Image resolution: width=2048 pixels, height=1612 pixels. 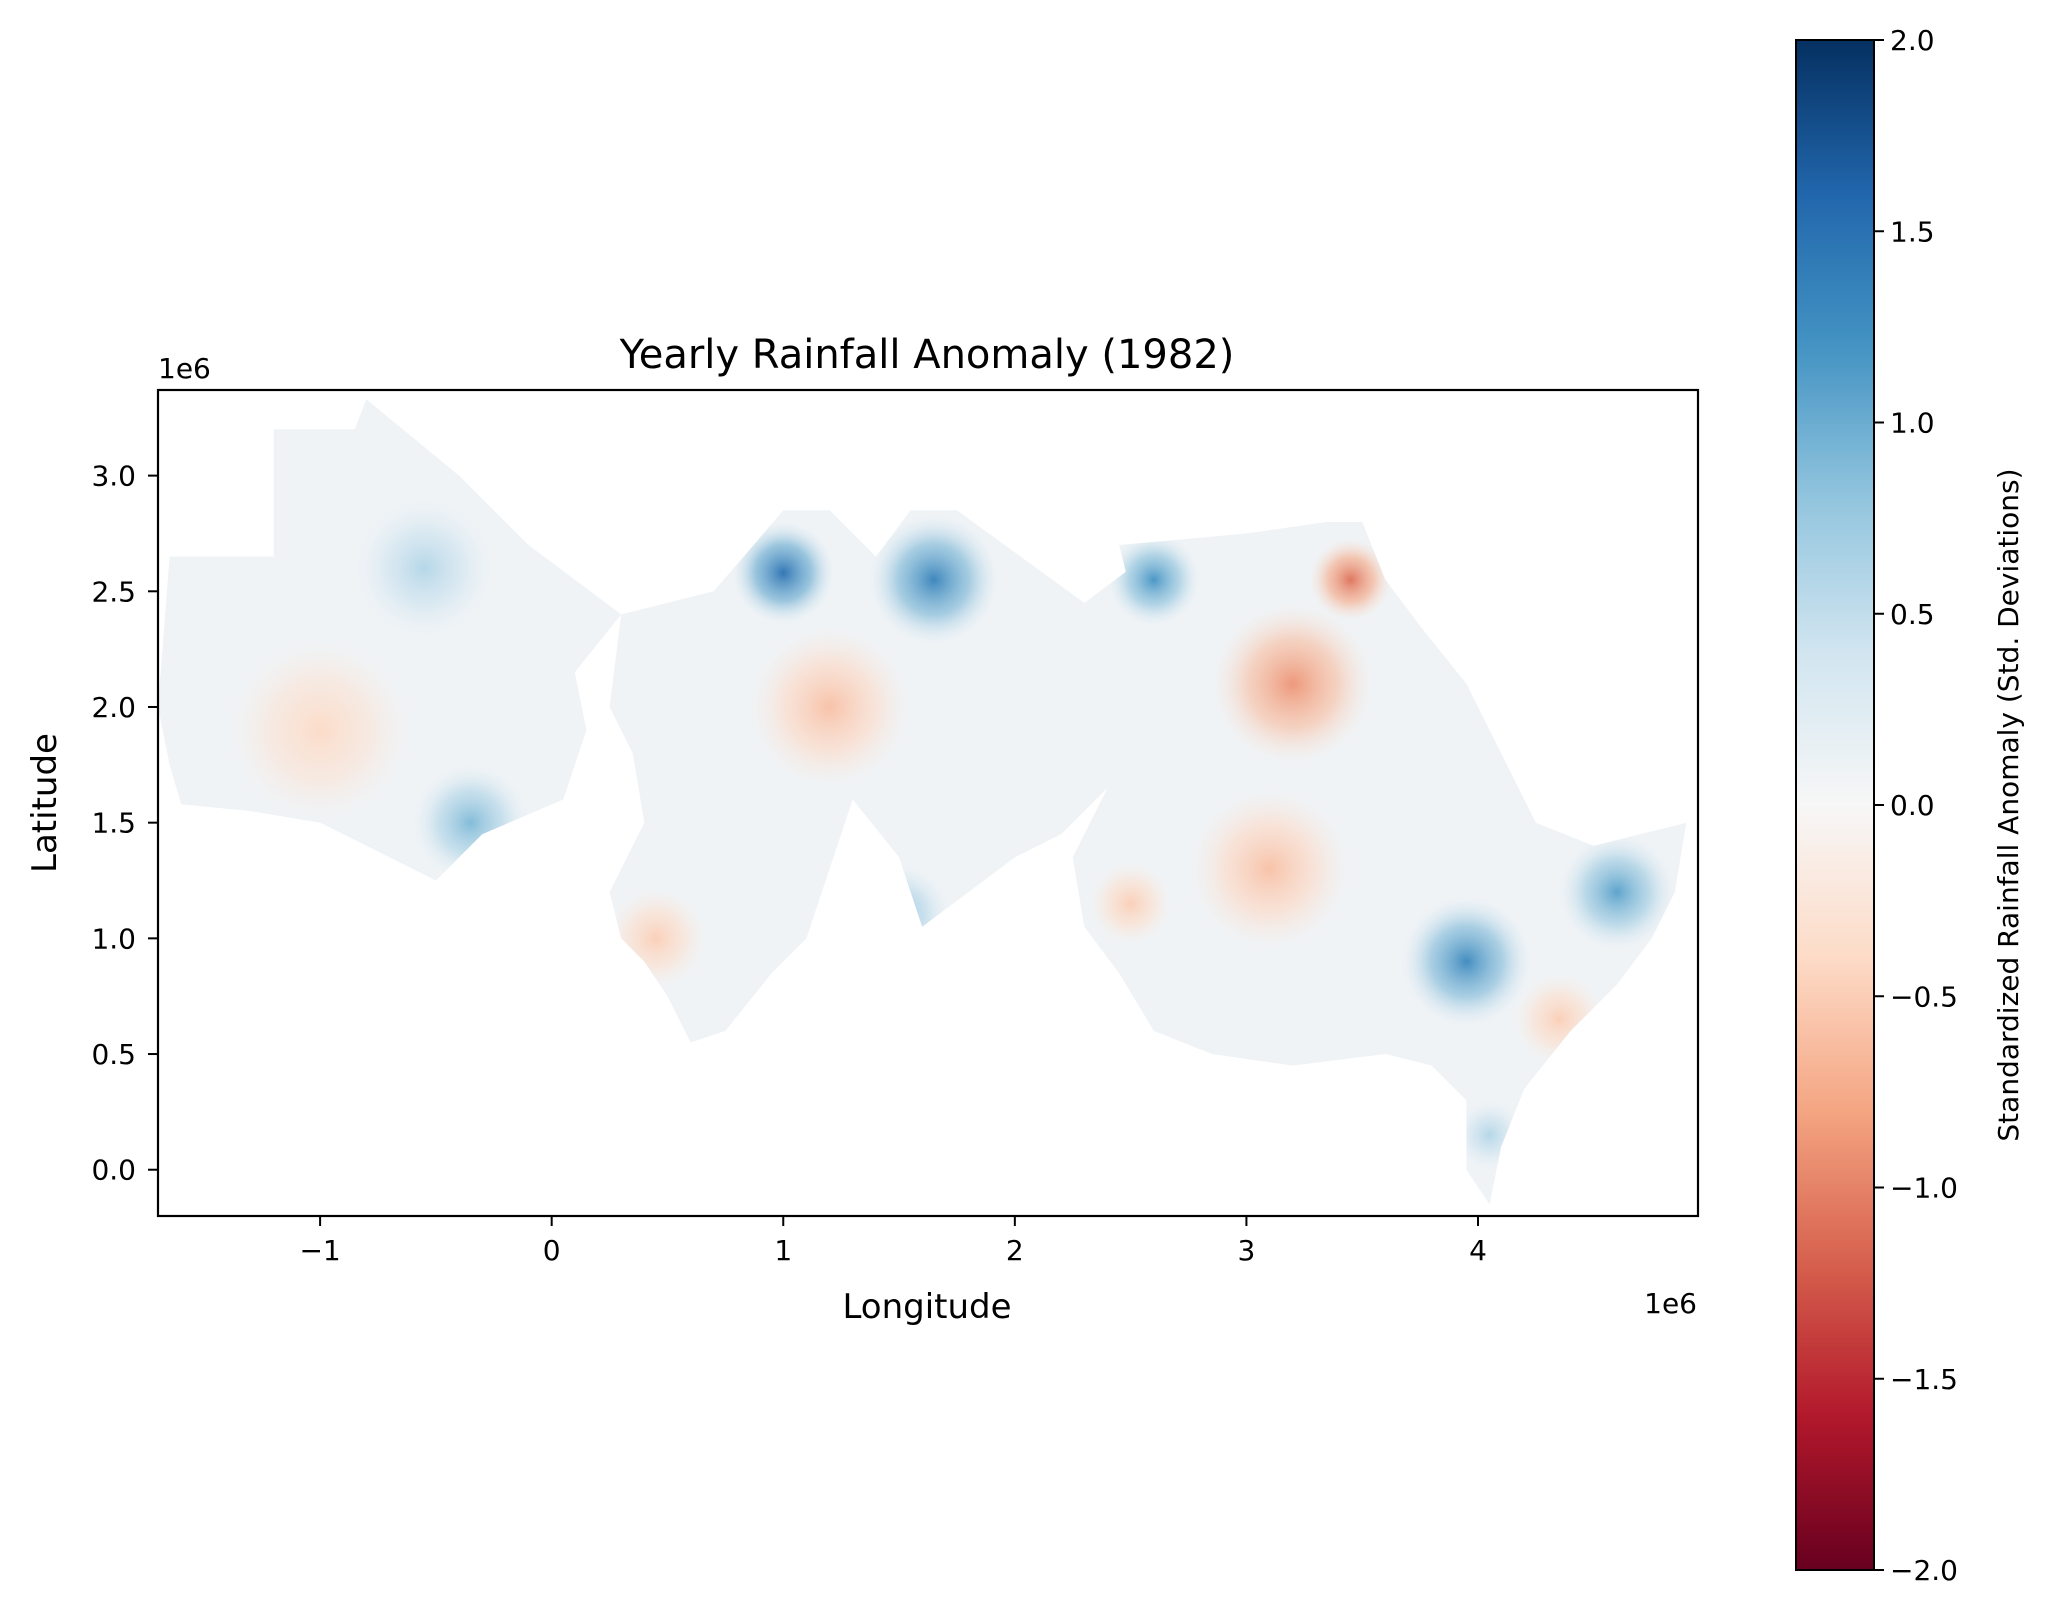 I want to click on y-tick-label: 1.5, so click(x=113, y=823).